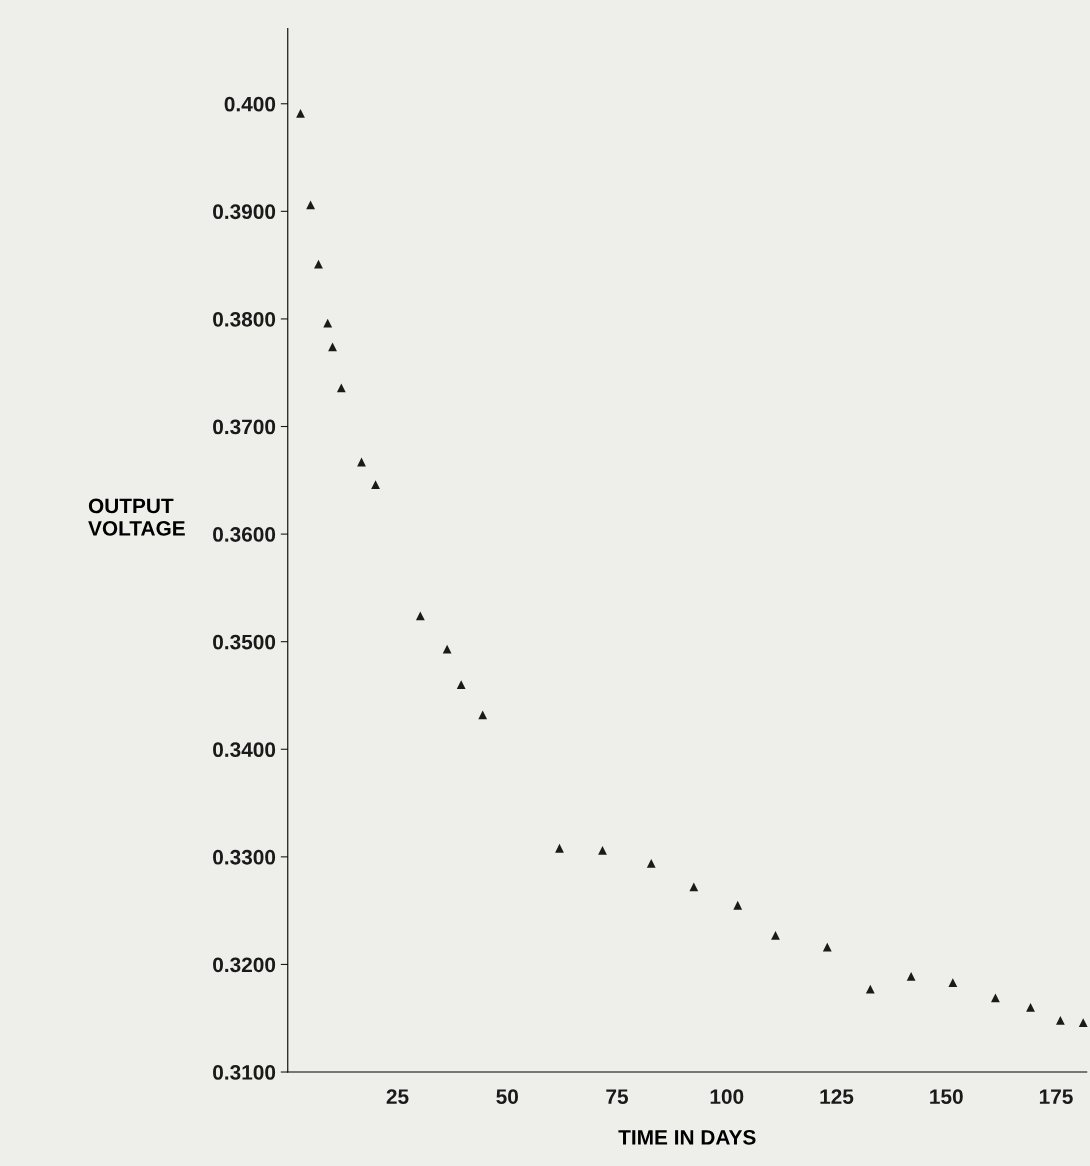  Describe the element at coordinates (397, 1096) in the screenshot. I see `x-tick-label: 25` at that location.